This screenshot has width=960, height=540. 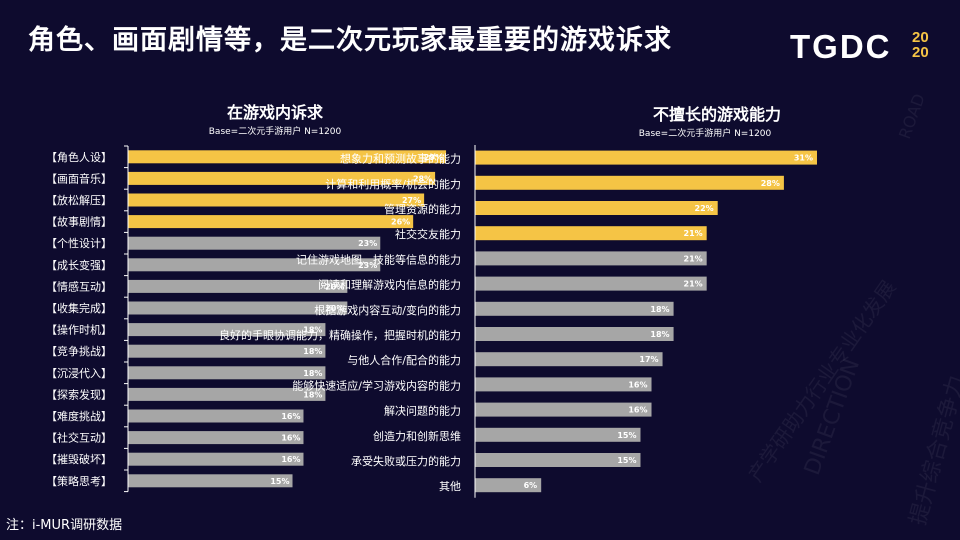 I want to click on logo-year-bottom: 20, so click(x=920, y=52).